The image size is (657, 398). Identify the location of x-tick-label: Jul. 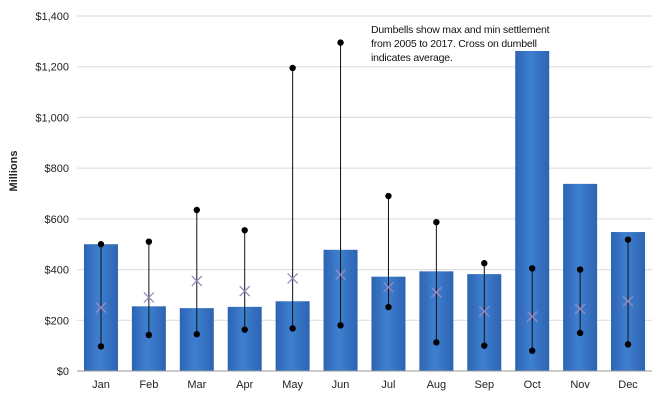
(388, 385).